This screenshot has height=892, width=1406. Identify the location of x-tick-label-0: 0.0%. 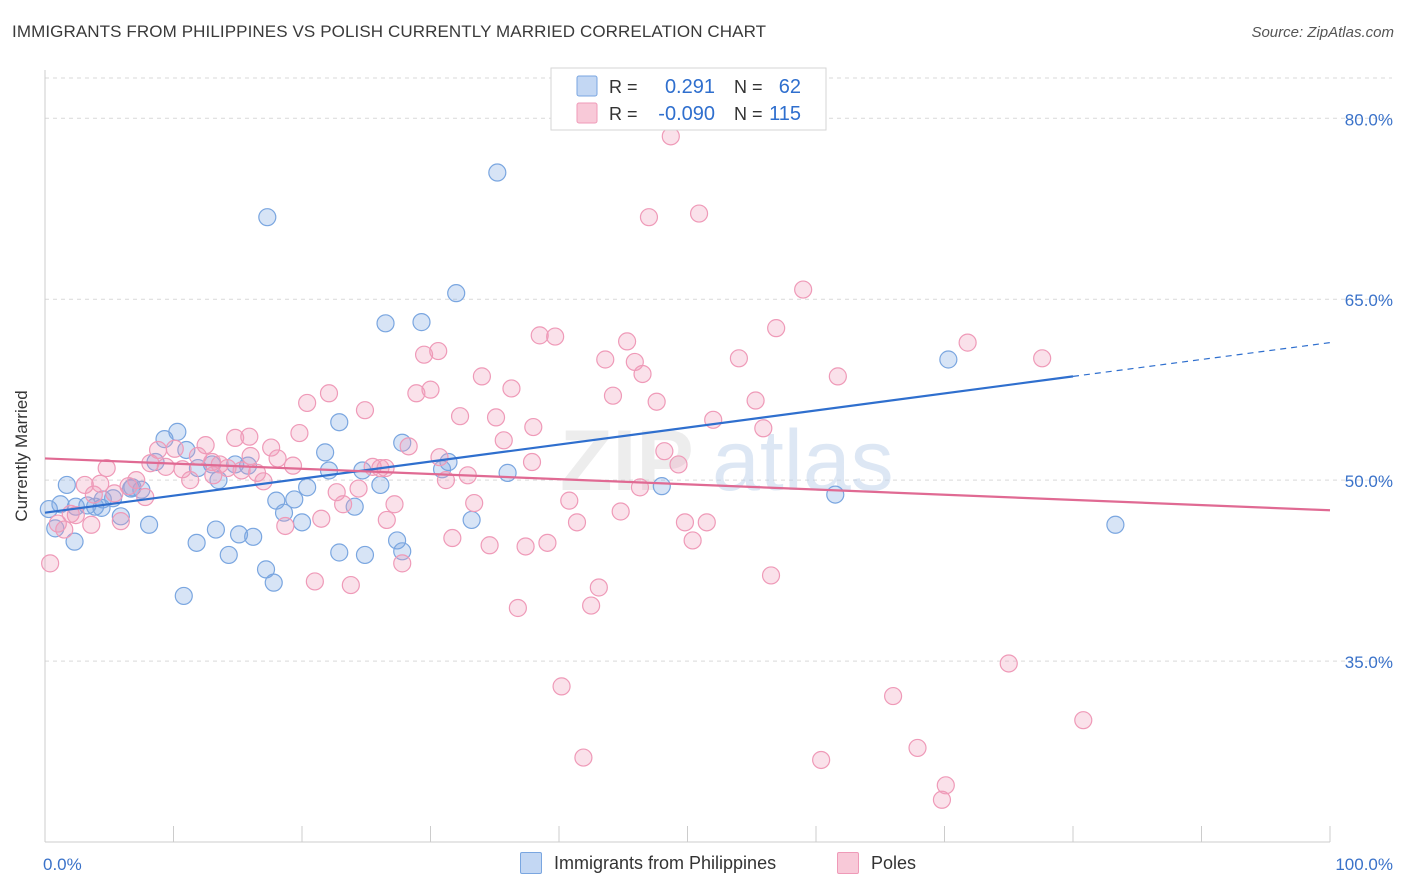
(62, 864).